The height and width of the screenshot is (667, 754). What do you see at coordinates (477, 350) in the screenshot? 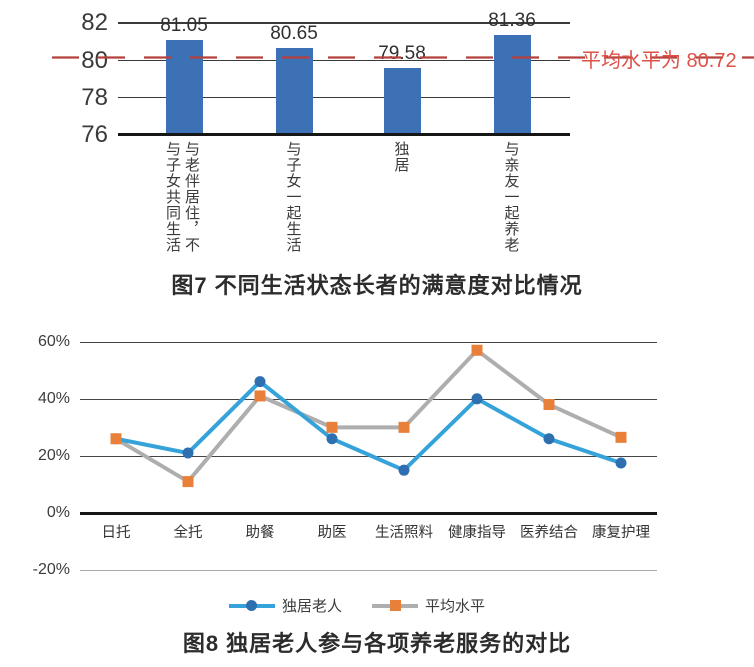
I see `marker-square-健康指导` at bounding box center [477, 350].